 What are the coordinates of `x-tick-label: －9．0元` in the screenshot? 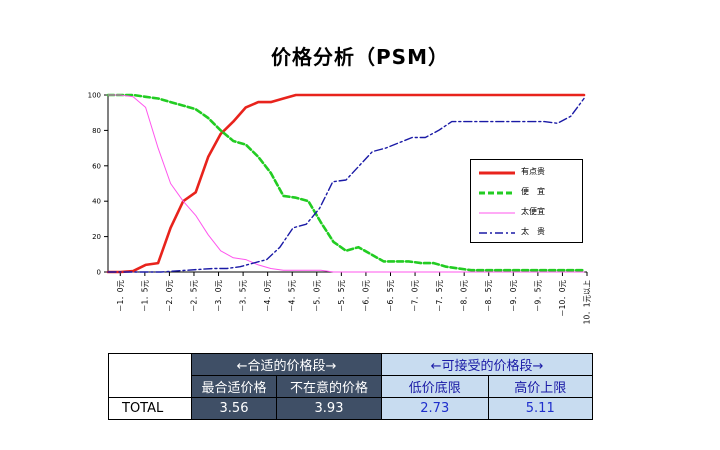 It's located at (513, 296).